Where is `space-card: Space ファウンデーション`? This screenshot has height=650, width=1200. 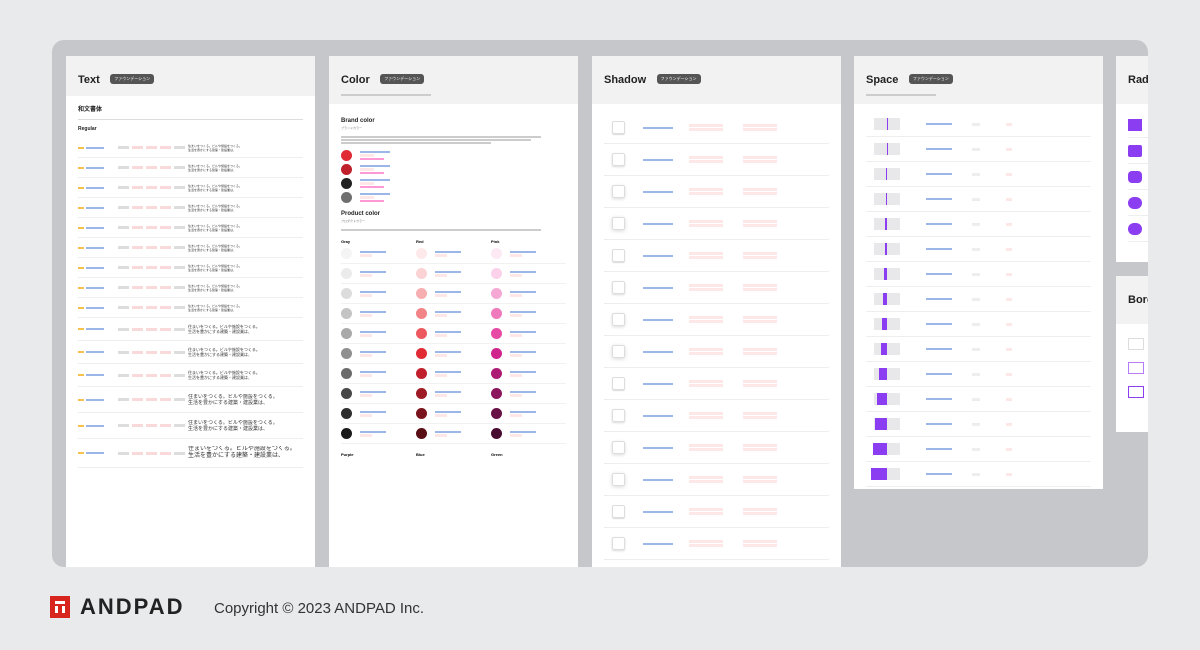
space-card: Space ファウンデーション is located at coordinates (978, 272).